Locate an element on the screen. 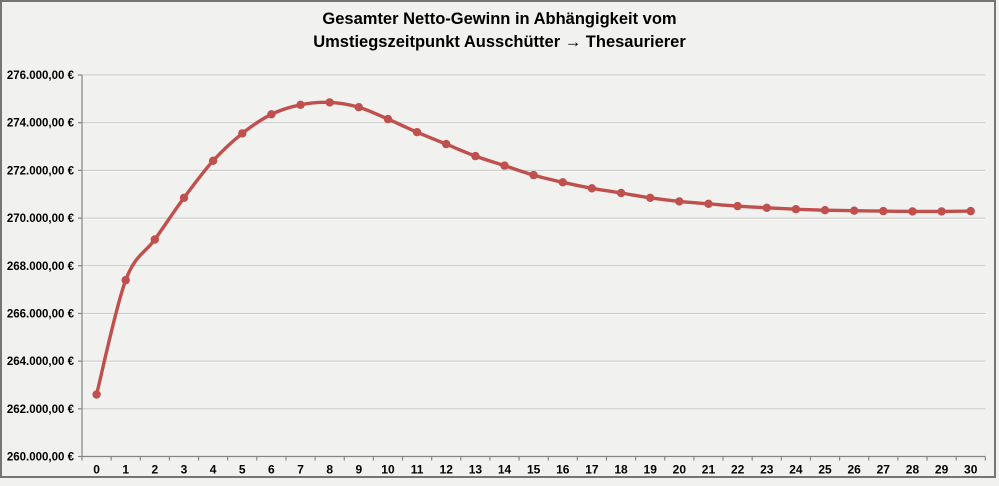 This screenshot has height=486, width=999. y-axis-tick-label: 276.000,00 € is located at coordinates (41, 76).